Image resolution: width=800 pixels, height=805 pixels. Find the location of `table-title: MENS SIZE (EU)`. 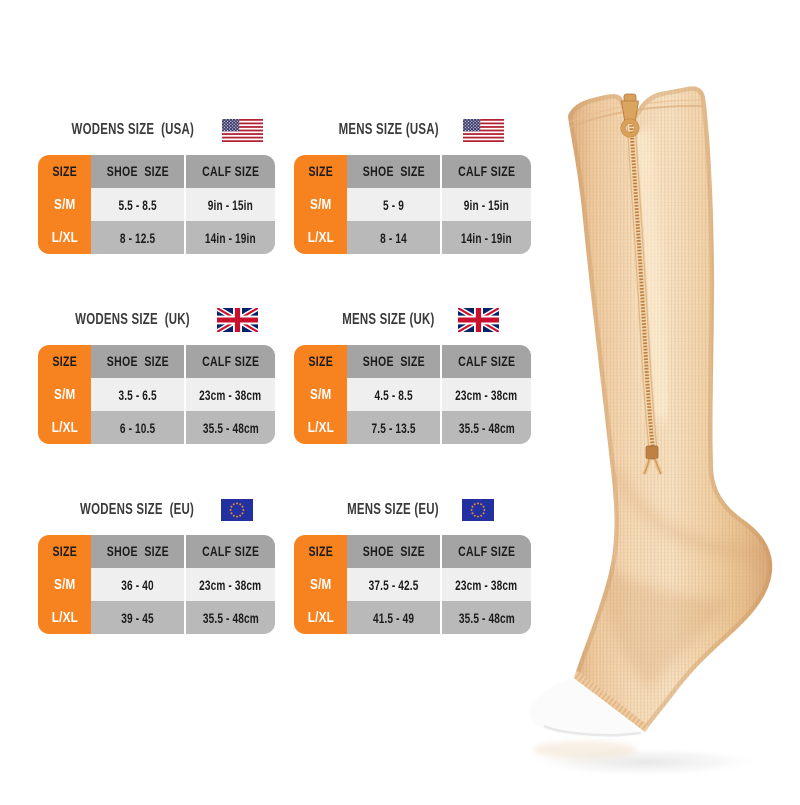

table-title: MENS SIZE (EU) is located at coordinates (393, 509).